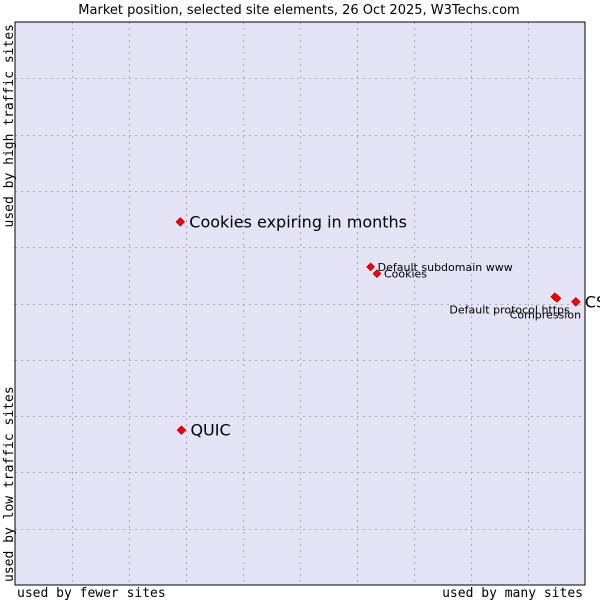  Describe the element at coordinates (210, 430) in the screenshot. I see `point-label: QUIC` at that location.